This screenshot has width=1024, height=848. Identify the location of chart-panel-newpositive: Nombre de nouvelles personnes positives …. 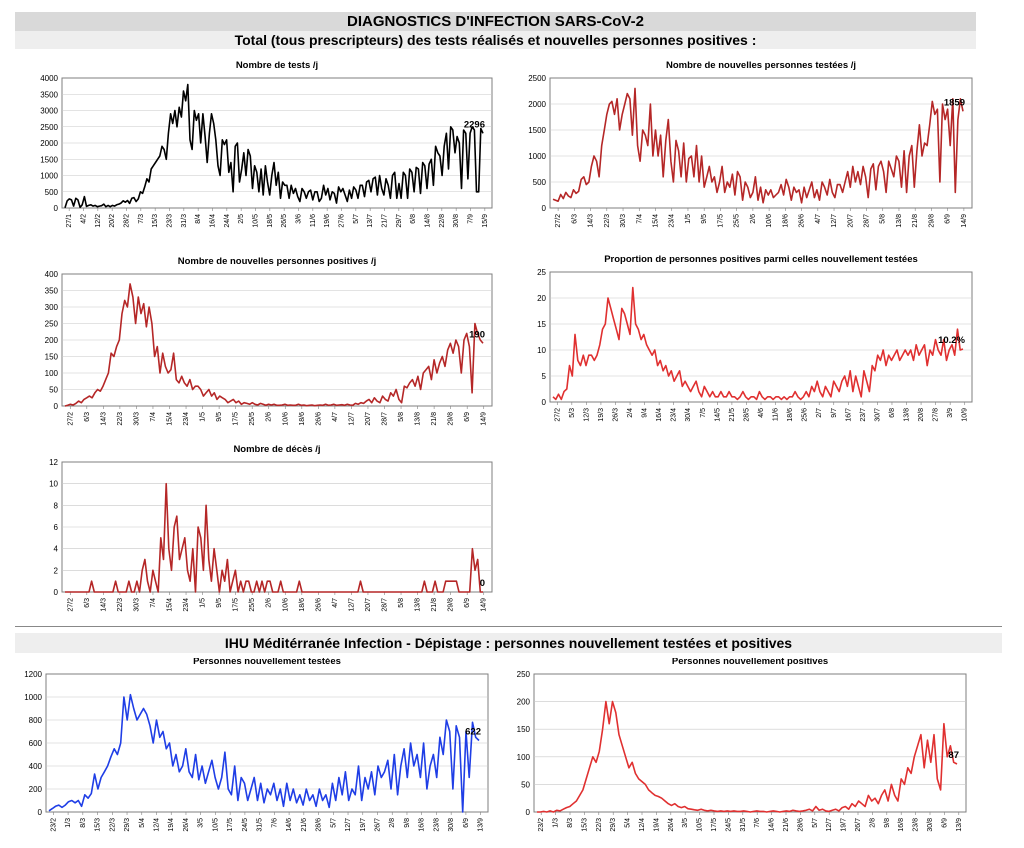
(261, 346).